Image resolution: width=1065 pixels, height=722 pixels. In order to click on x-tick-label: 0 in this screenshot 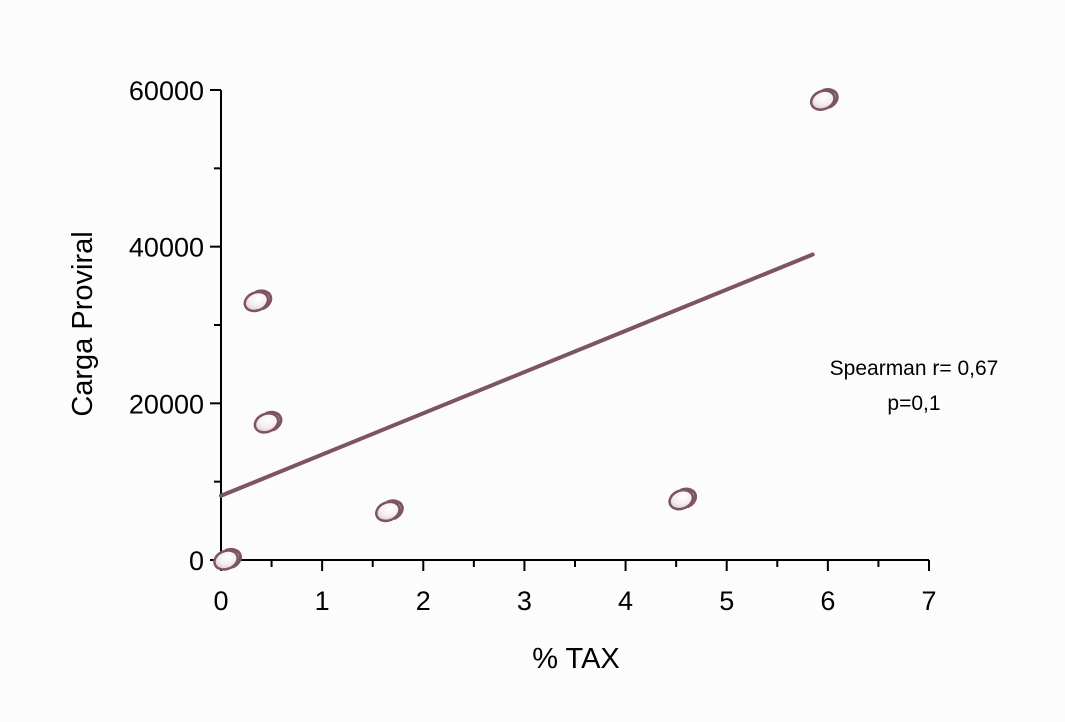, I will do `click(220, 601)`.